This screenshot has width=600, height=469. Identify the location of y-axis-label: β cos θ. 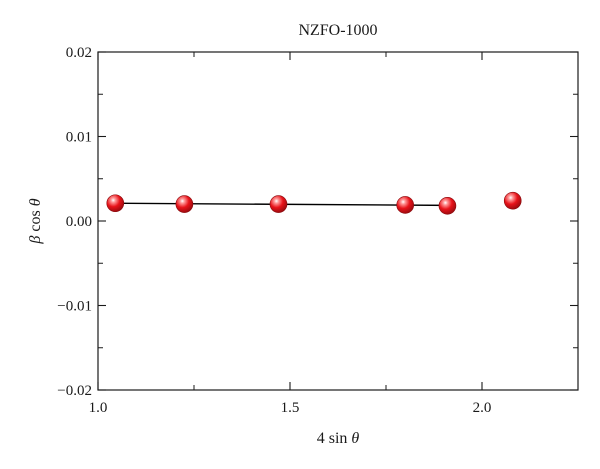
(35, 221).